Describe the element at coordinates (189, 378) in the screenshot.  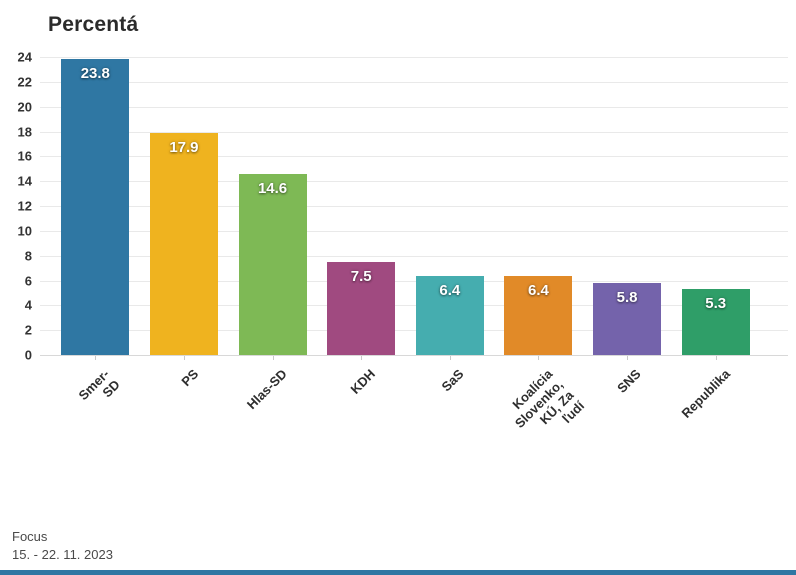
I see `x-axis-label-ps: PS` at that location.